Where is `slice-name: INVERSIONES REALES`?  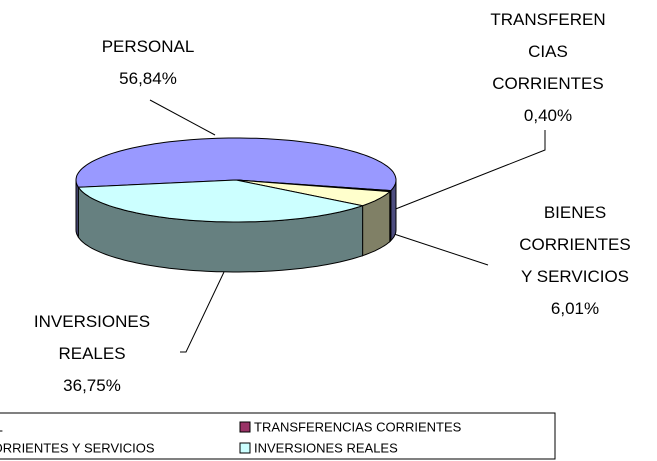 slice-name: INVERSIONES REALES is located at coordinates (92, 337).